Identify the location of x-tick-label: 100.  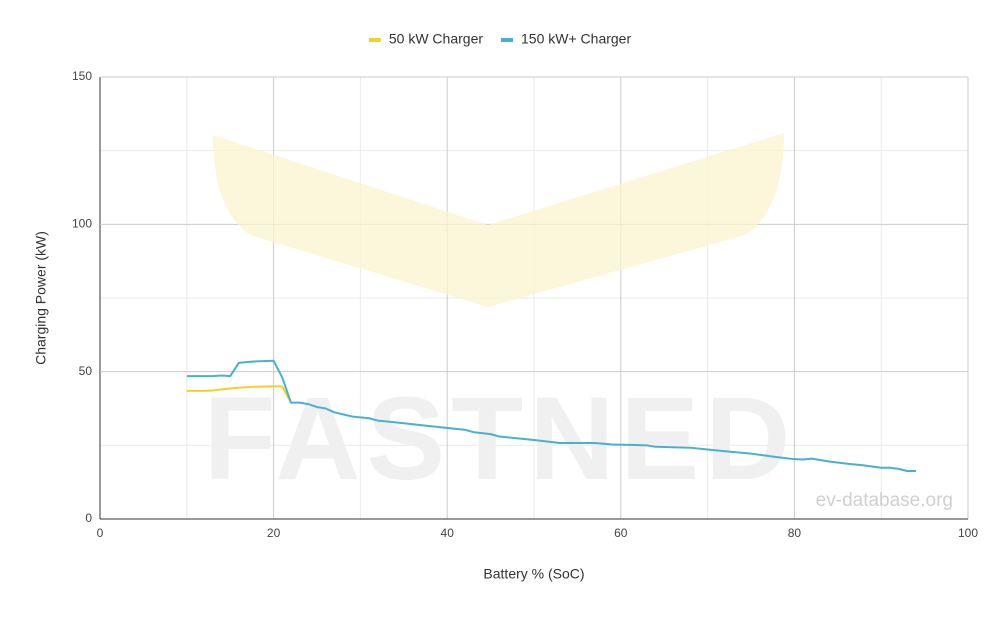
(968, 533).